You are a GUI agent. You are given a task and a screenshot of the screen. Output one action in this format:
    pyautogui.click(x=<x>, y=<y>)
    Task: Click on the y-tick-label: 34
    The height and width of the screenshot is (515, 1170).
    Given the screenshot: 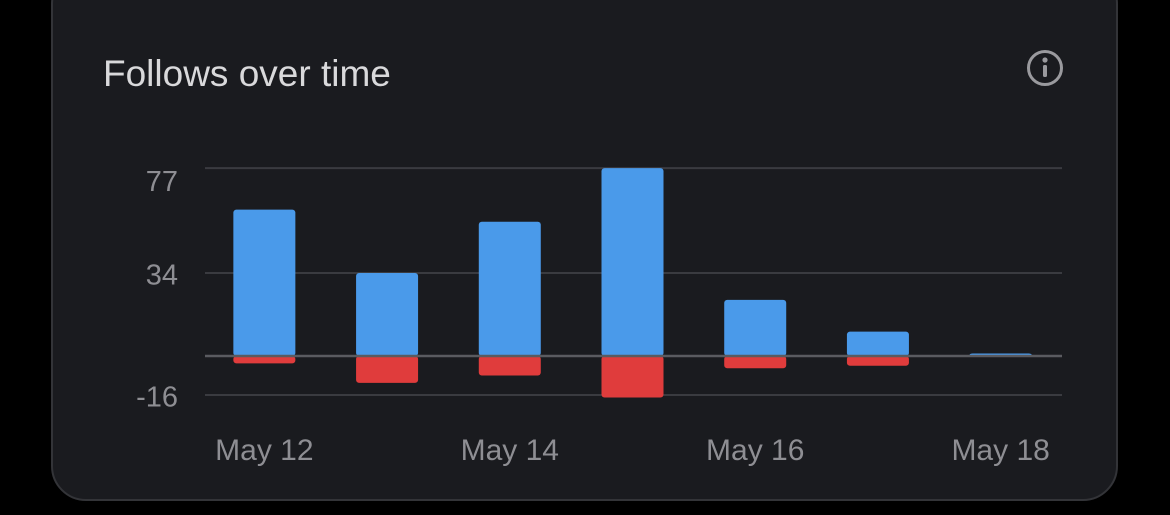 What is the action you would take?
    pyautogui.click(x=162, y=276)
    